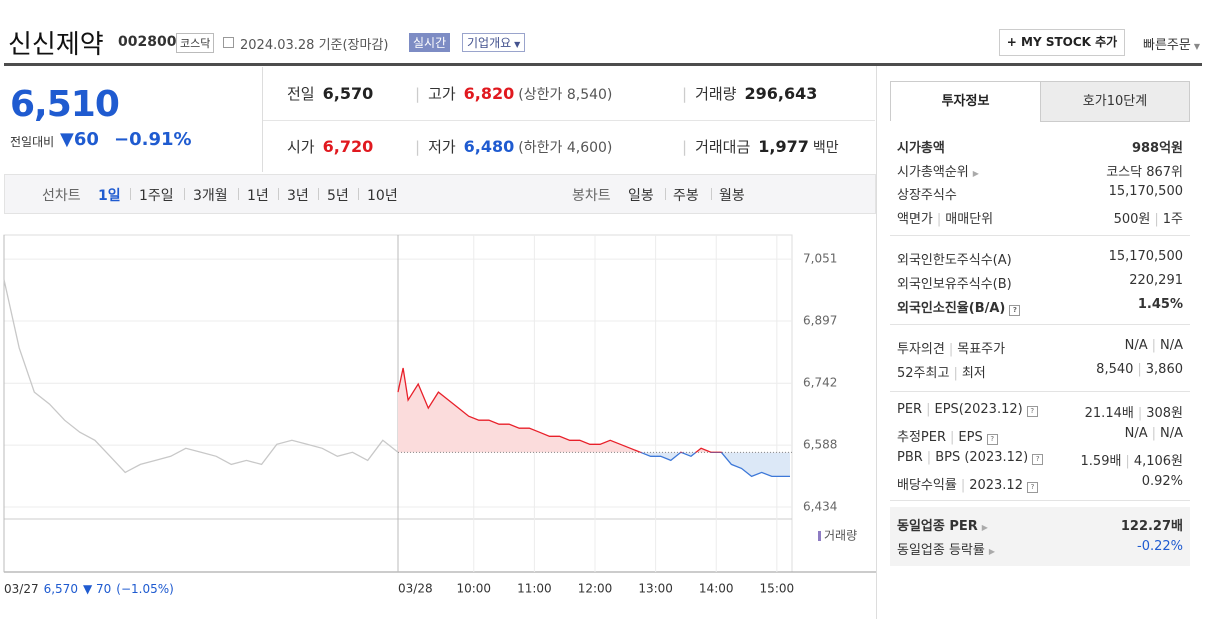 The width and height of the screenshot is (1206, 619). Describe the element at coordinates (21, 589) in the screenshot. I see `footer-date: 03/27` at that location.